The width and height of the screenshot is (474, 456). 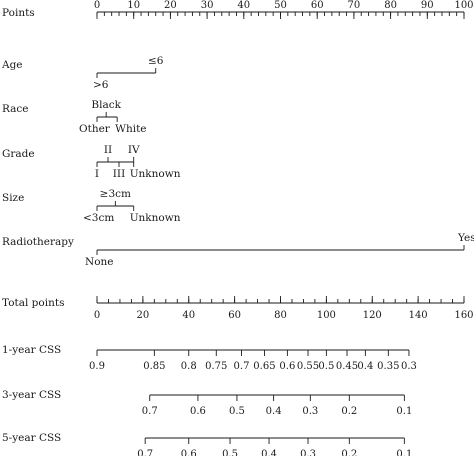 What do you see at coordinates (38, 242) in the screenshot?
I see `row-label-radiotherapy: Radiotherapy` at bounding box center [38, 242].